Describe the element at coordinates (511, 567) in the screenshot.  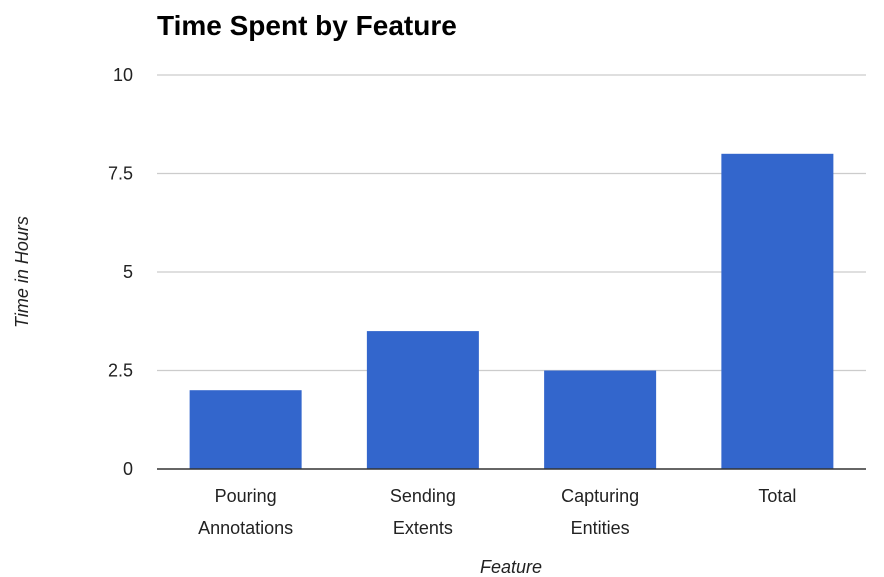
I see `x-axis-title: Feature` at that location.